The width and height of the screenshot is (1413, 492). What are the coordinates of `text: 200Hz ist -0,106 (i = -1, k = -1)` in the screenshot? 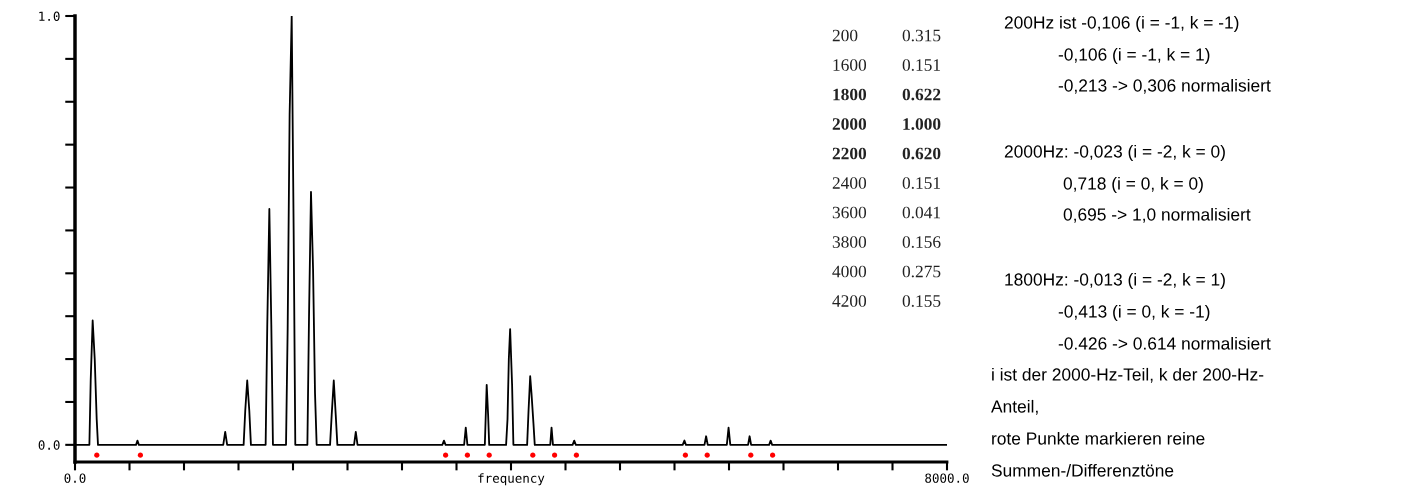 It's located at (1121, 24).